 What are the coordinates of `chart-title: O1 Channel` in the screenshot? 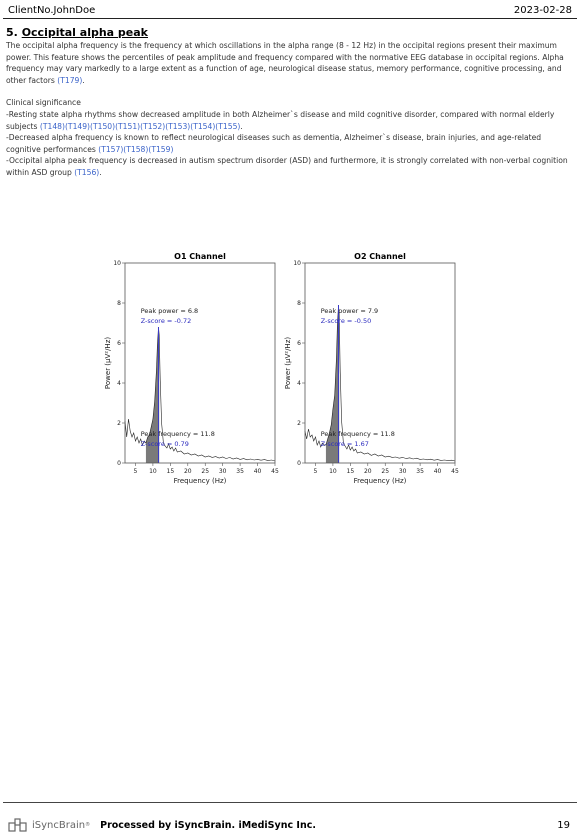 It's located at (200, 256).